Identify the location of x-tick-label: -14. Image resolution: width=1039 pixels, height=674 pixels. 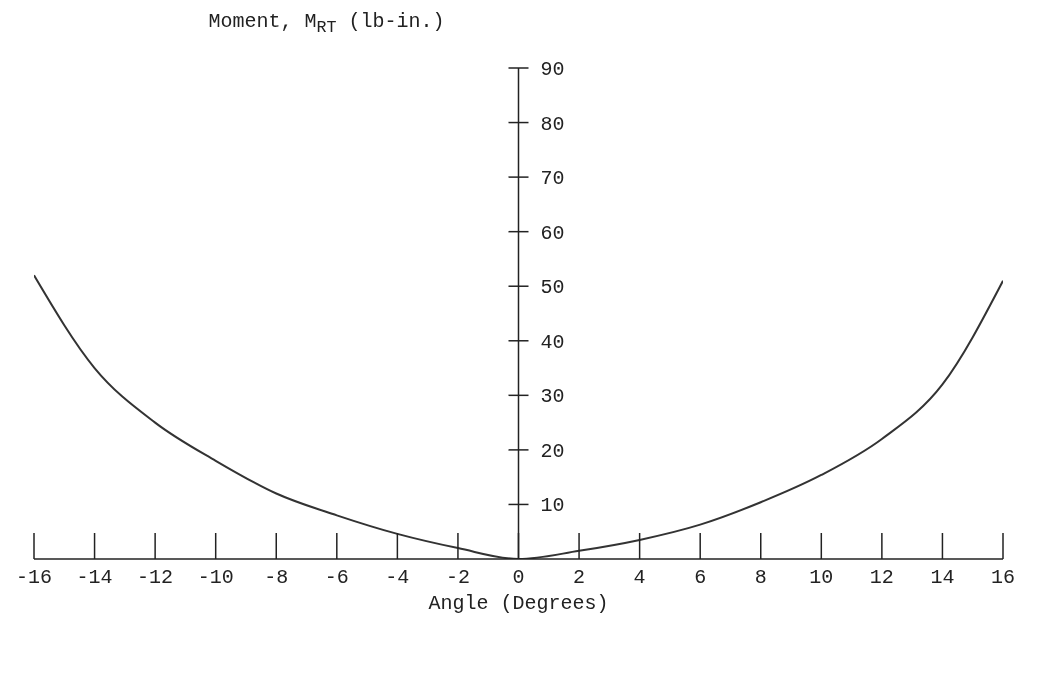
(94, 577).